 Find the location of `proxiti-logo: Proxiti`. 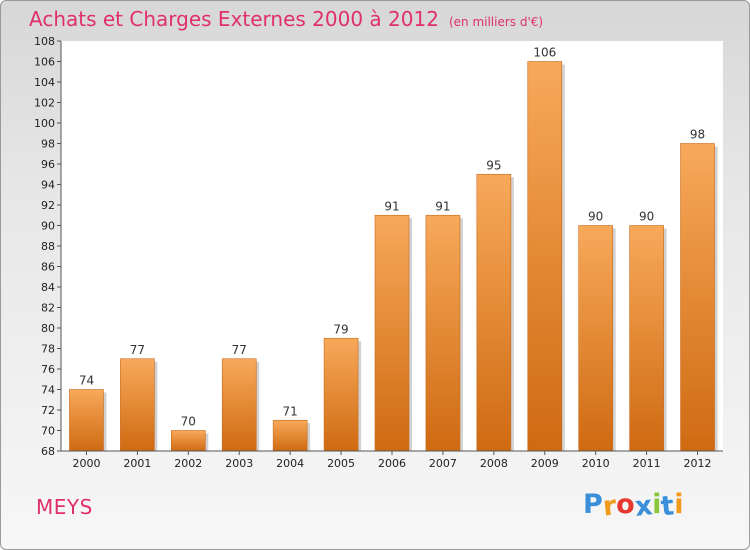

proxiti-logo: Proxiti is located at coordinates (633, 506).